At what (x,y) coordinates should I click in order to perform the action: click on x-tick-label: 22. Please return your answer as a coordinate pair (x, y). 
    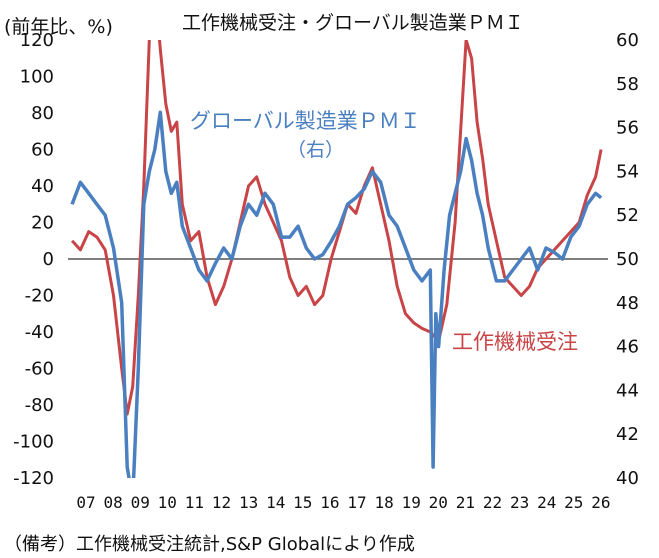
    Looking at the image, I should click on (492, 502).